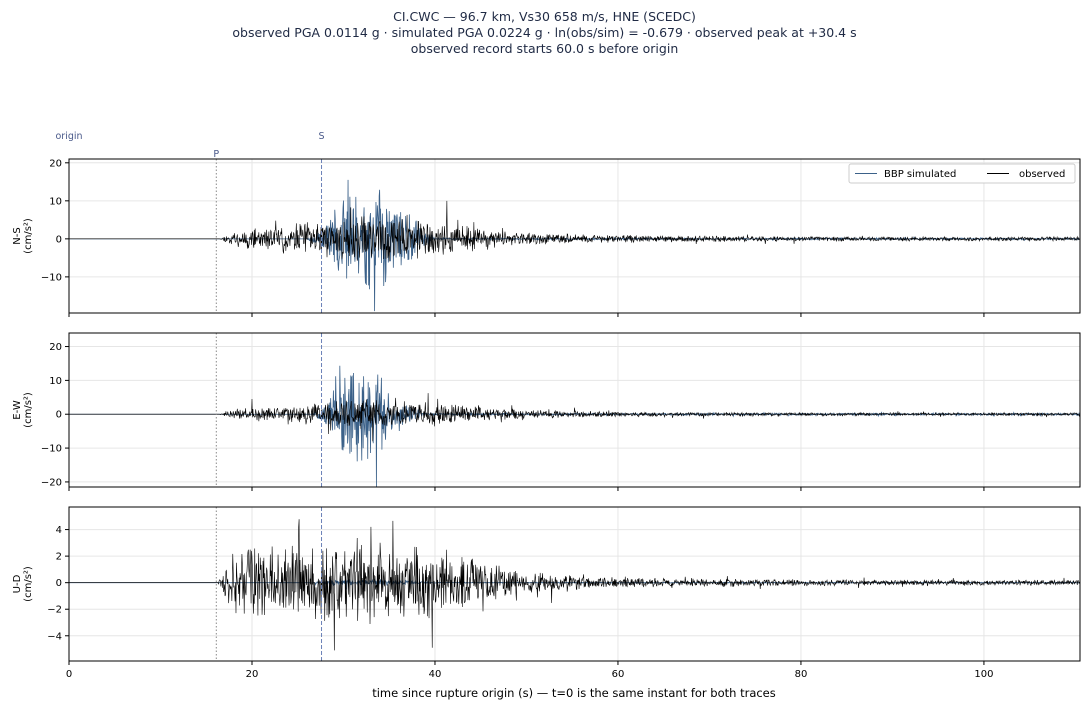 This screenshot has width=1089, height=710. Describe the element at coordinates (68, 136) in the screenshot. I see `origin-label: origin` at that location.